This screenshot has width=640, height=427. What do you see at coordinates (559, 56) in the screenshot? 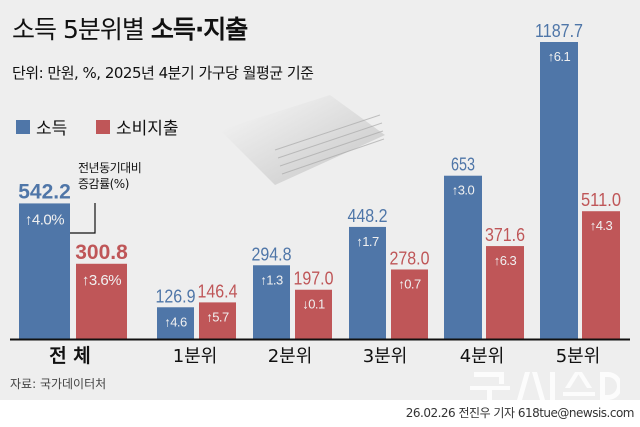
I see `change-label-up: ↑6.1` at bounding box center [559, 56].